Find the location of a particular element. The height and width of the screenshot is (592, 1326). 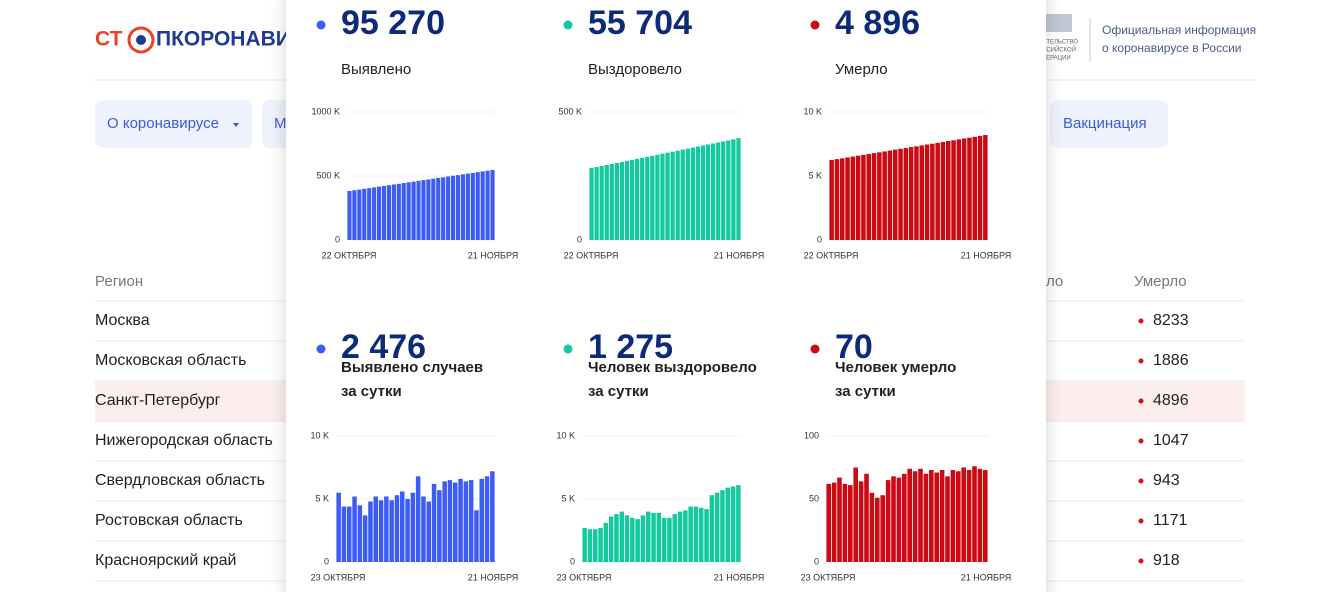

y-tick-label: 1000 K is located at coordinates (325, 111).